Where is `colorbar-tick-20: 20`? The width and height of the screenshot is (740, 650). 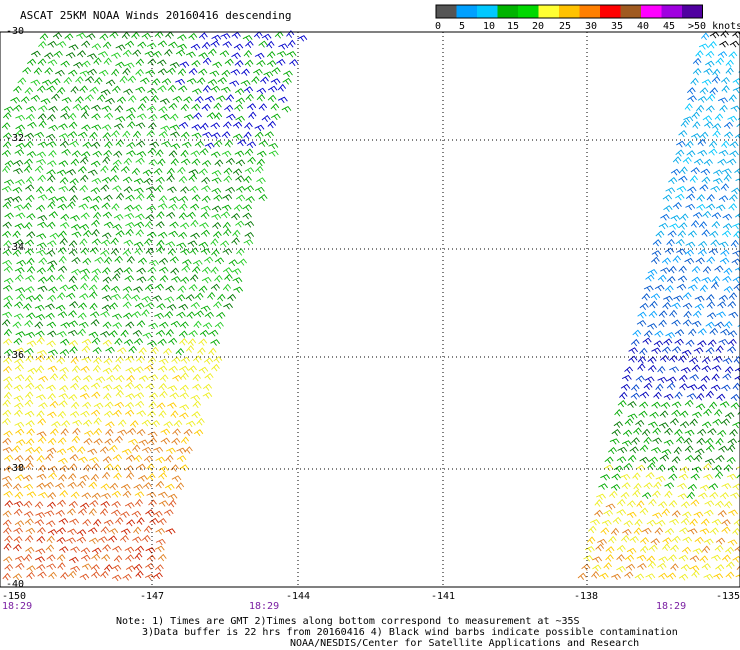
colorbar-tick-20: 20 is located at coordinates (538, 26).